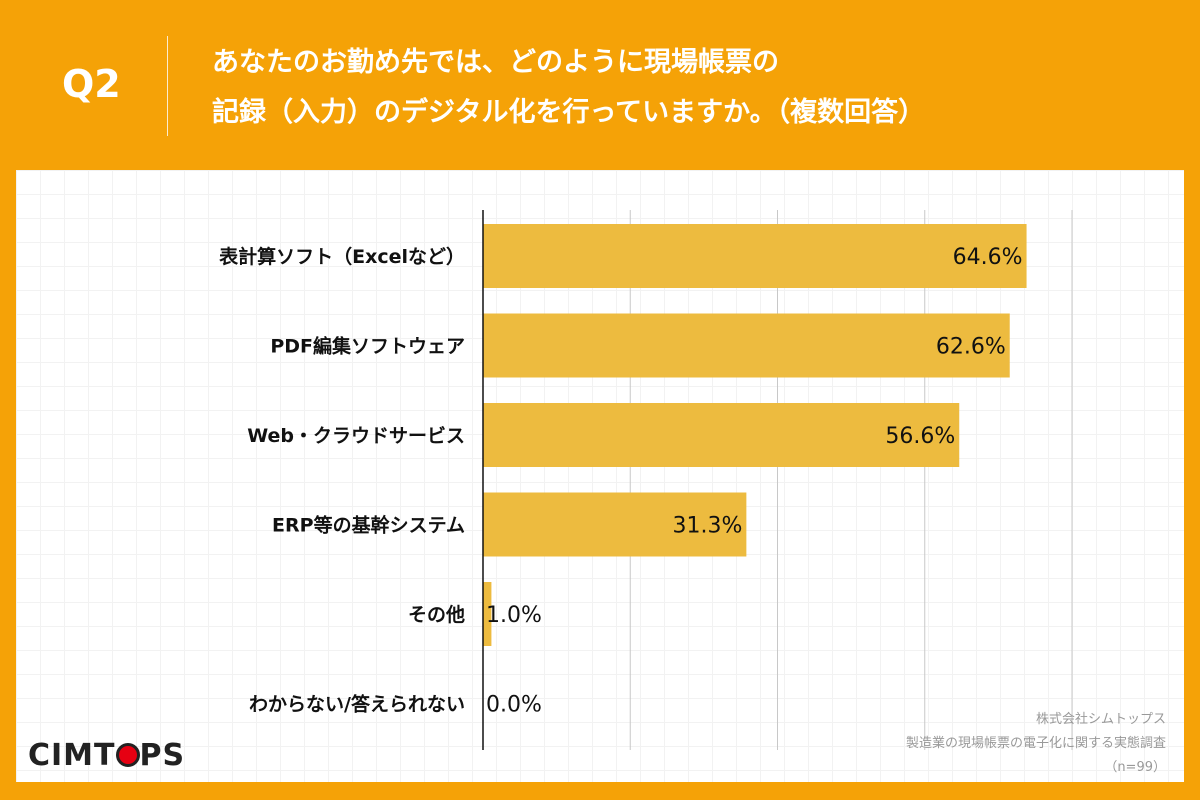  I want to click on category-label: ERP等の基幹システム, so click(368, 525).